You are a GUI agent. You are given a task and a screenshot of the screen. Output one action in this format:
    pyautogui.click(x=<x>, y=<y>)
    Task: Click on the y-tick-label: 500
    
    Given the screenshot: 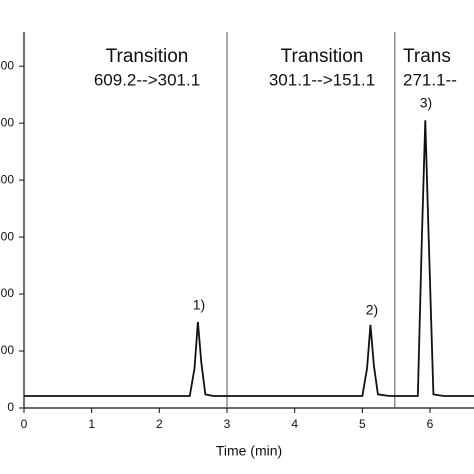 What is the action you would take?
    pyautogui.click(x=7, y=122)
    